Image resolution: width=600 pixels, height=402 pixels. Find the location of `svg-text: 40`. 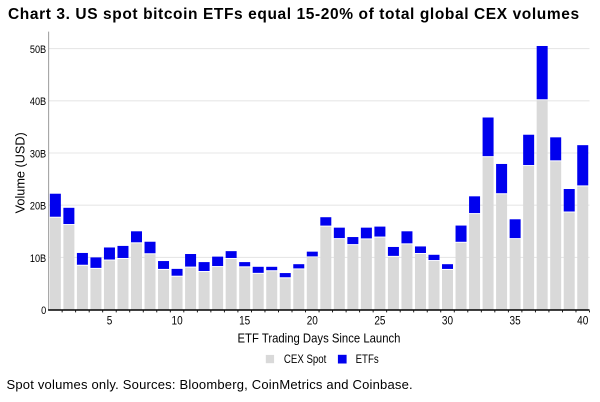

svg-text: 40 is located at coordinates (582, 321).